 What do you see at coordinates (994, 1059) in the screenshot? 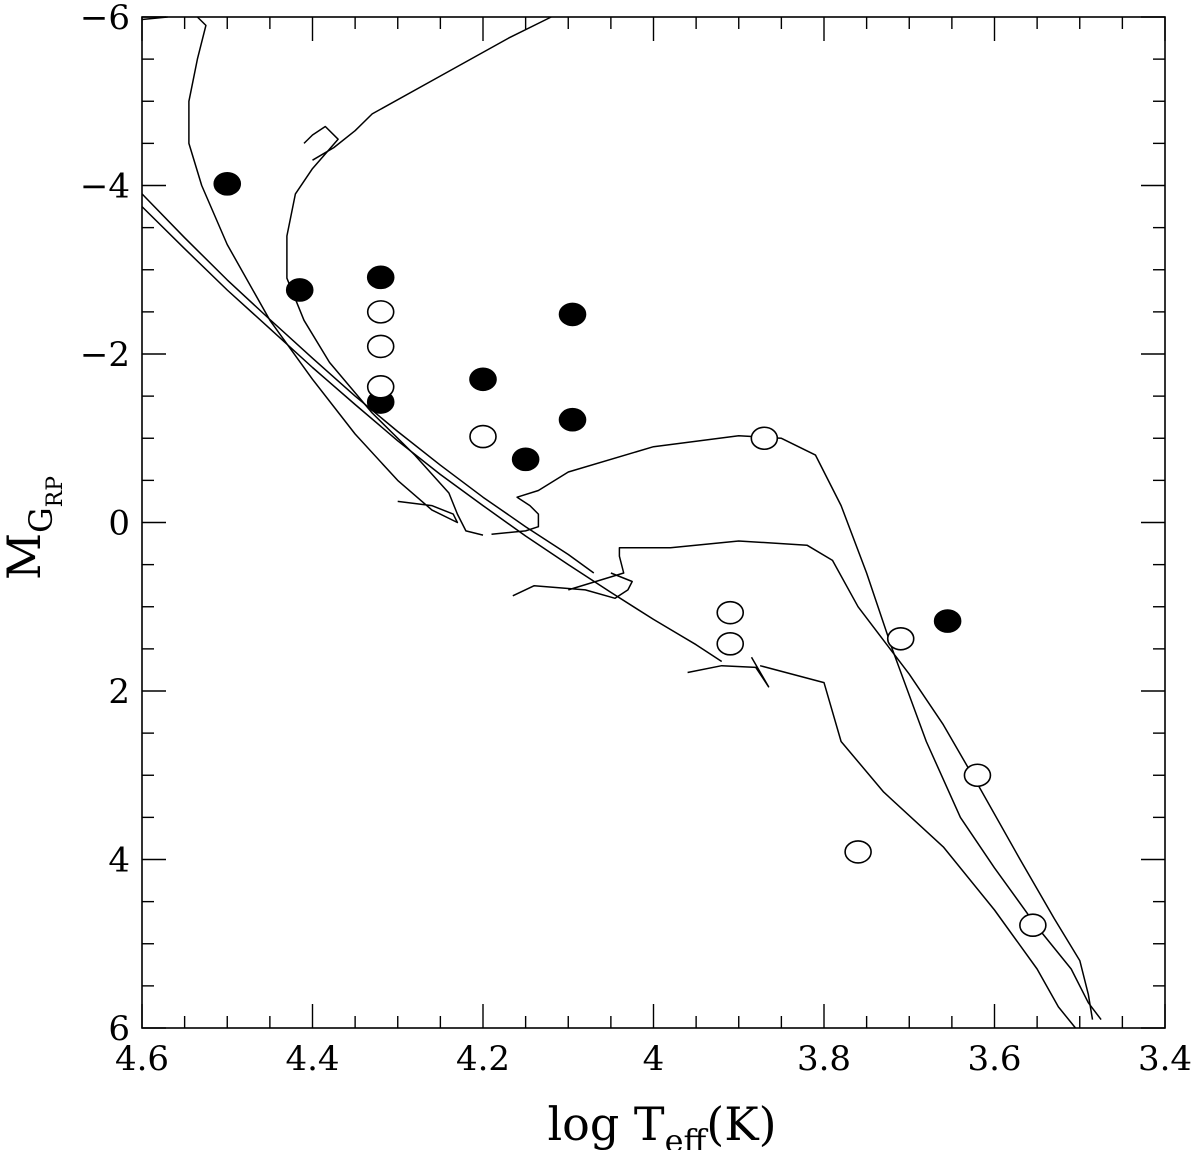
I see `x-tick-label: 3.6` at bounding box center [994, 1059].